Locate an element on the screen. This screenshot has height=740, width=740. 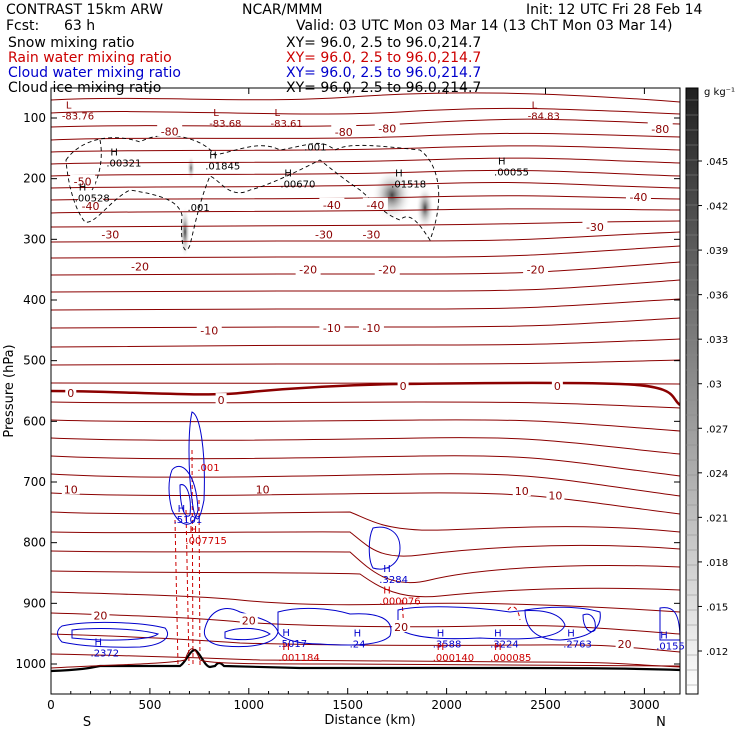
contour-label: -10 is located at coordinates (209, 330).